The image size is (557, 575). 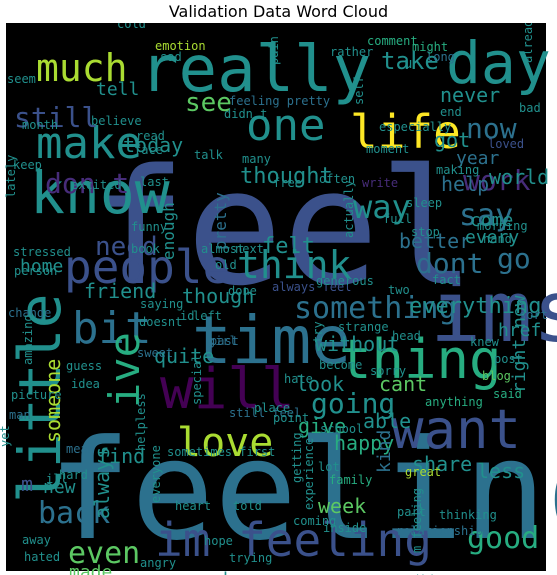 What do you see at coordinates (20, 415) in the screenshot?
I see `word-man: man` at bounding box center [20, 415].